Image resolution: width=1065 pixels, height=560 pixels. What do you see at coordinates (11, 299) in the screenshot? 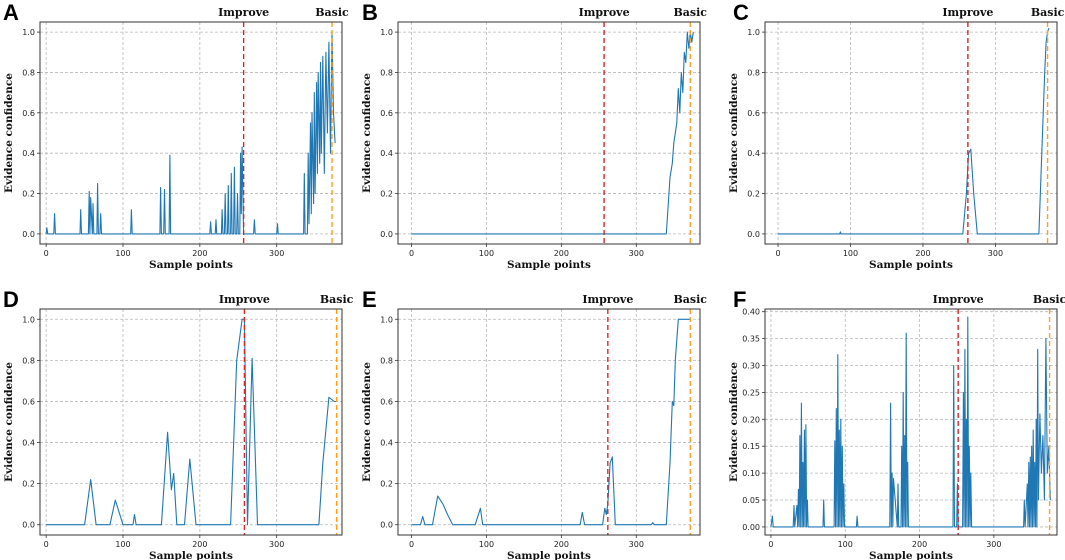
I see `panel-letter: D` at bounding box center [11, 299].